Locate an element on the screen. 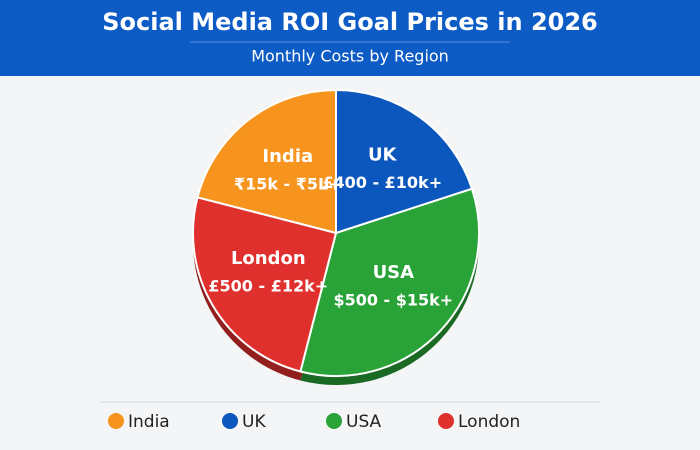 Image resolution: width=700 pixels, height=450 pixels. slice-name: UK is located at coordinates (383, 154).